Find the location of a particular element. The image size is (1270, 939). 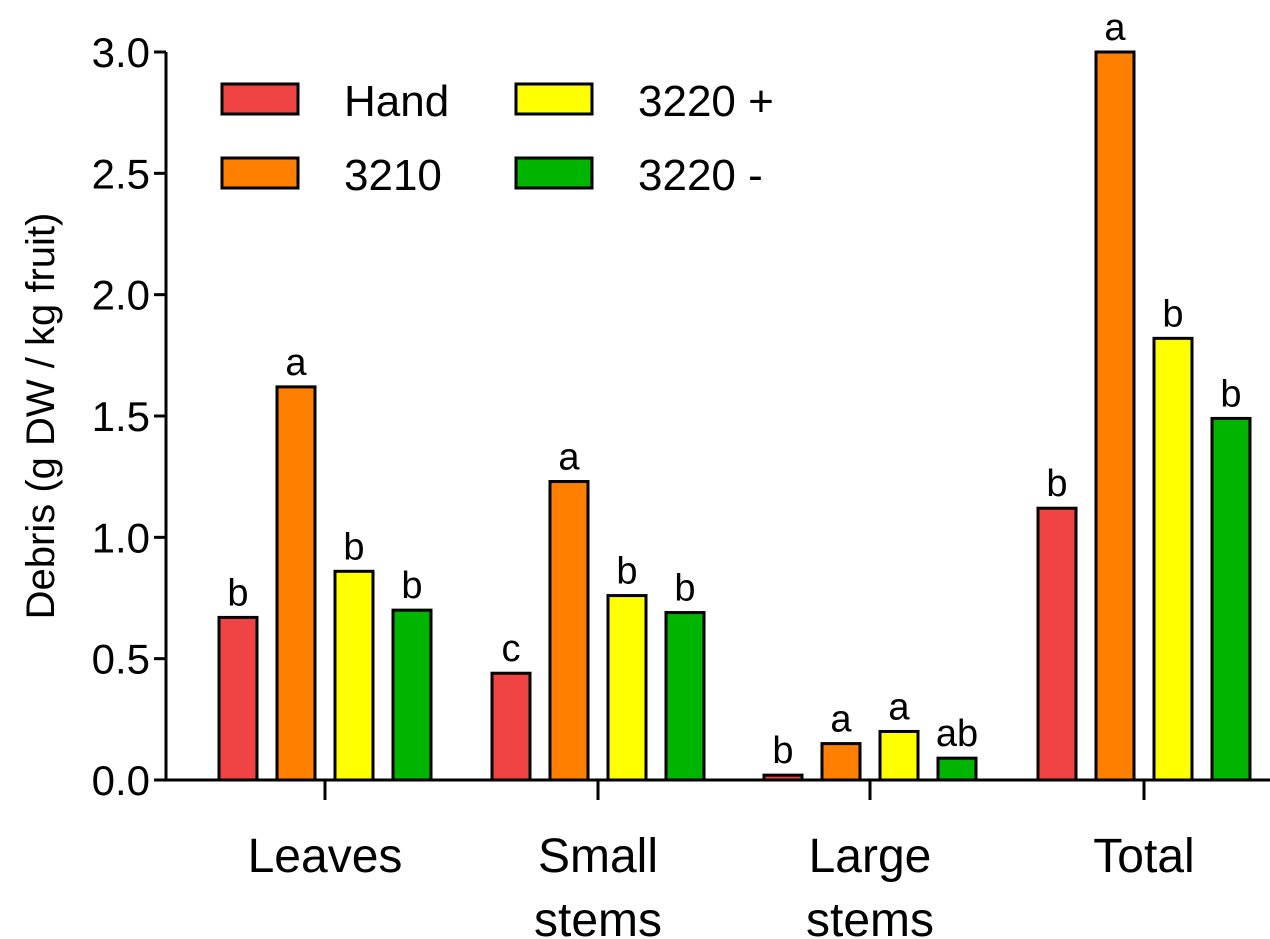

legend-label: Hand is located at coordinates (396, 101).